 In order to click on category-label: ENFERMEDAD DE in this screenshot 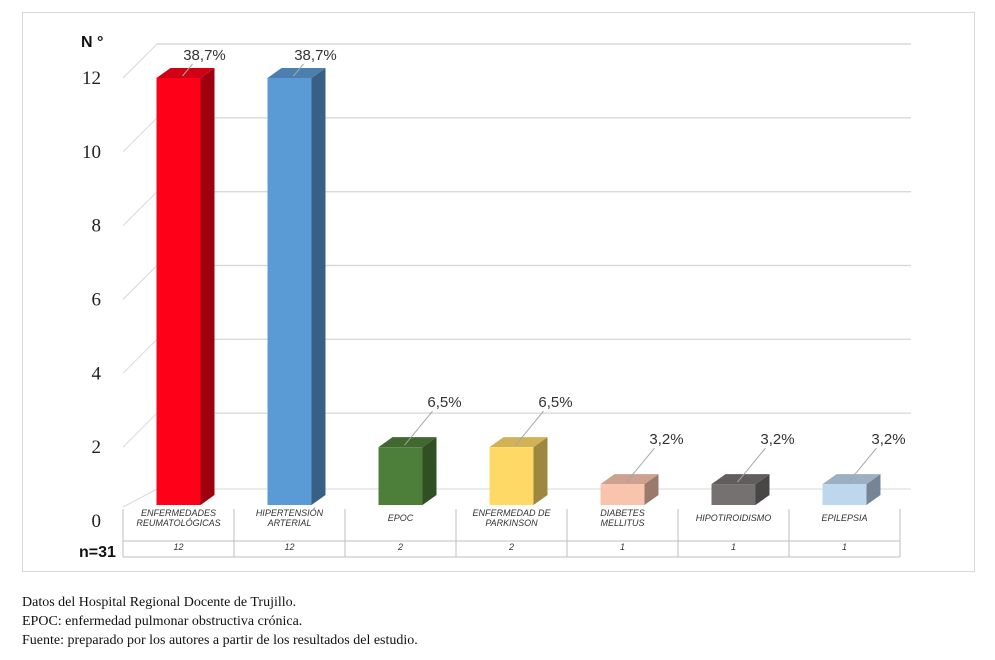, I will do `click(511, 513)`.